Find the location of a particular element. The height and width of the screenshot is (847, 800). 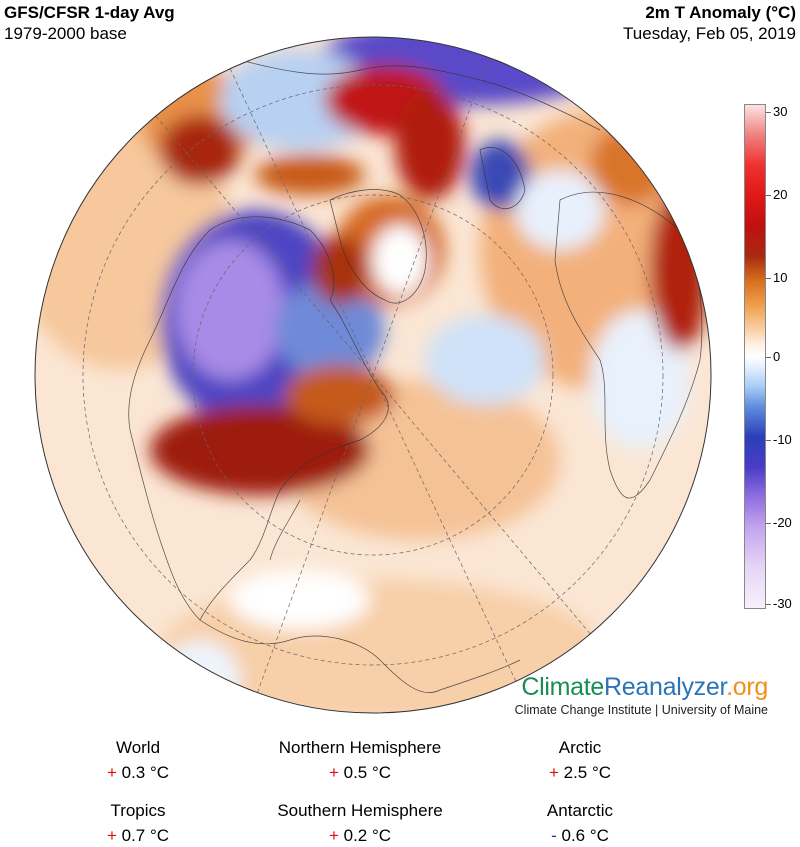

stat-label: Arctic is located at coordinates (580, 747).